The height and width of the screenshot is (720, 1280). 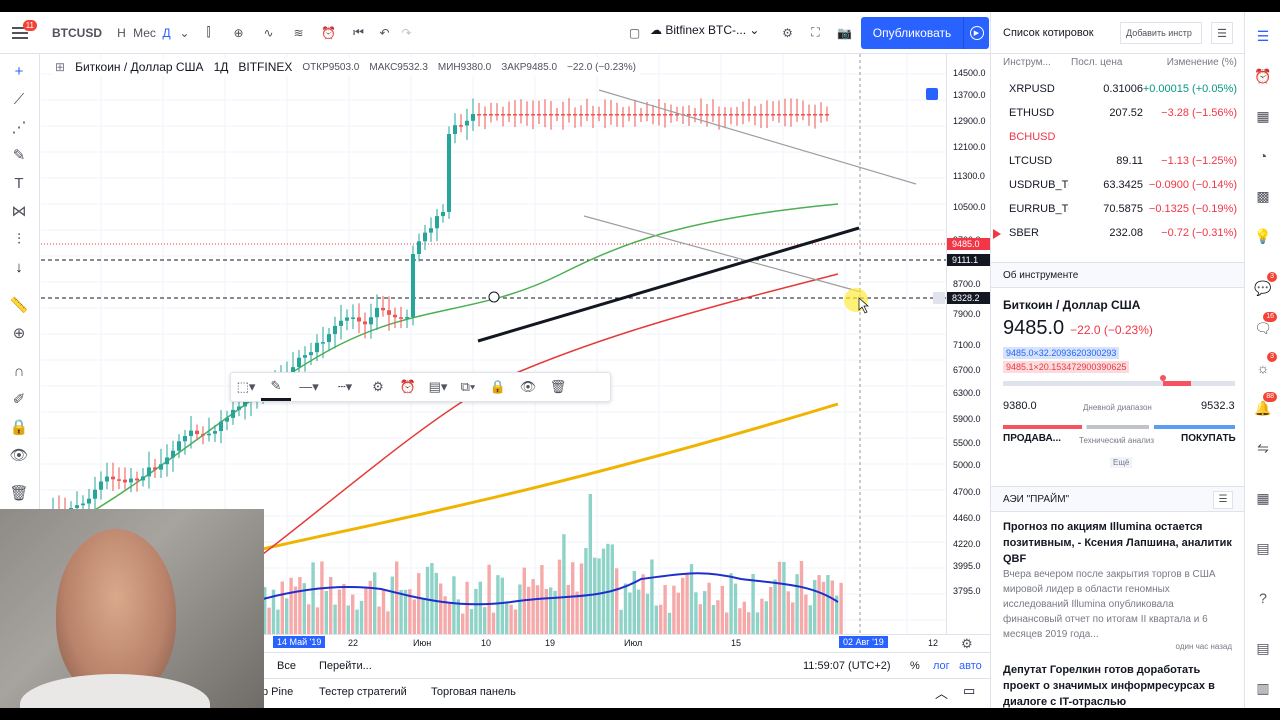 What do you see at coordinates (19, 127) in the screenshot?
I see `fib-icon: ⋰` at bounding box center [19, 127].